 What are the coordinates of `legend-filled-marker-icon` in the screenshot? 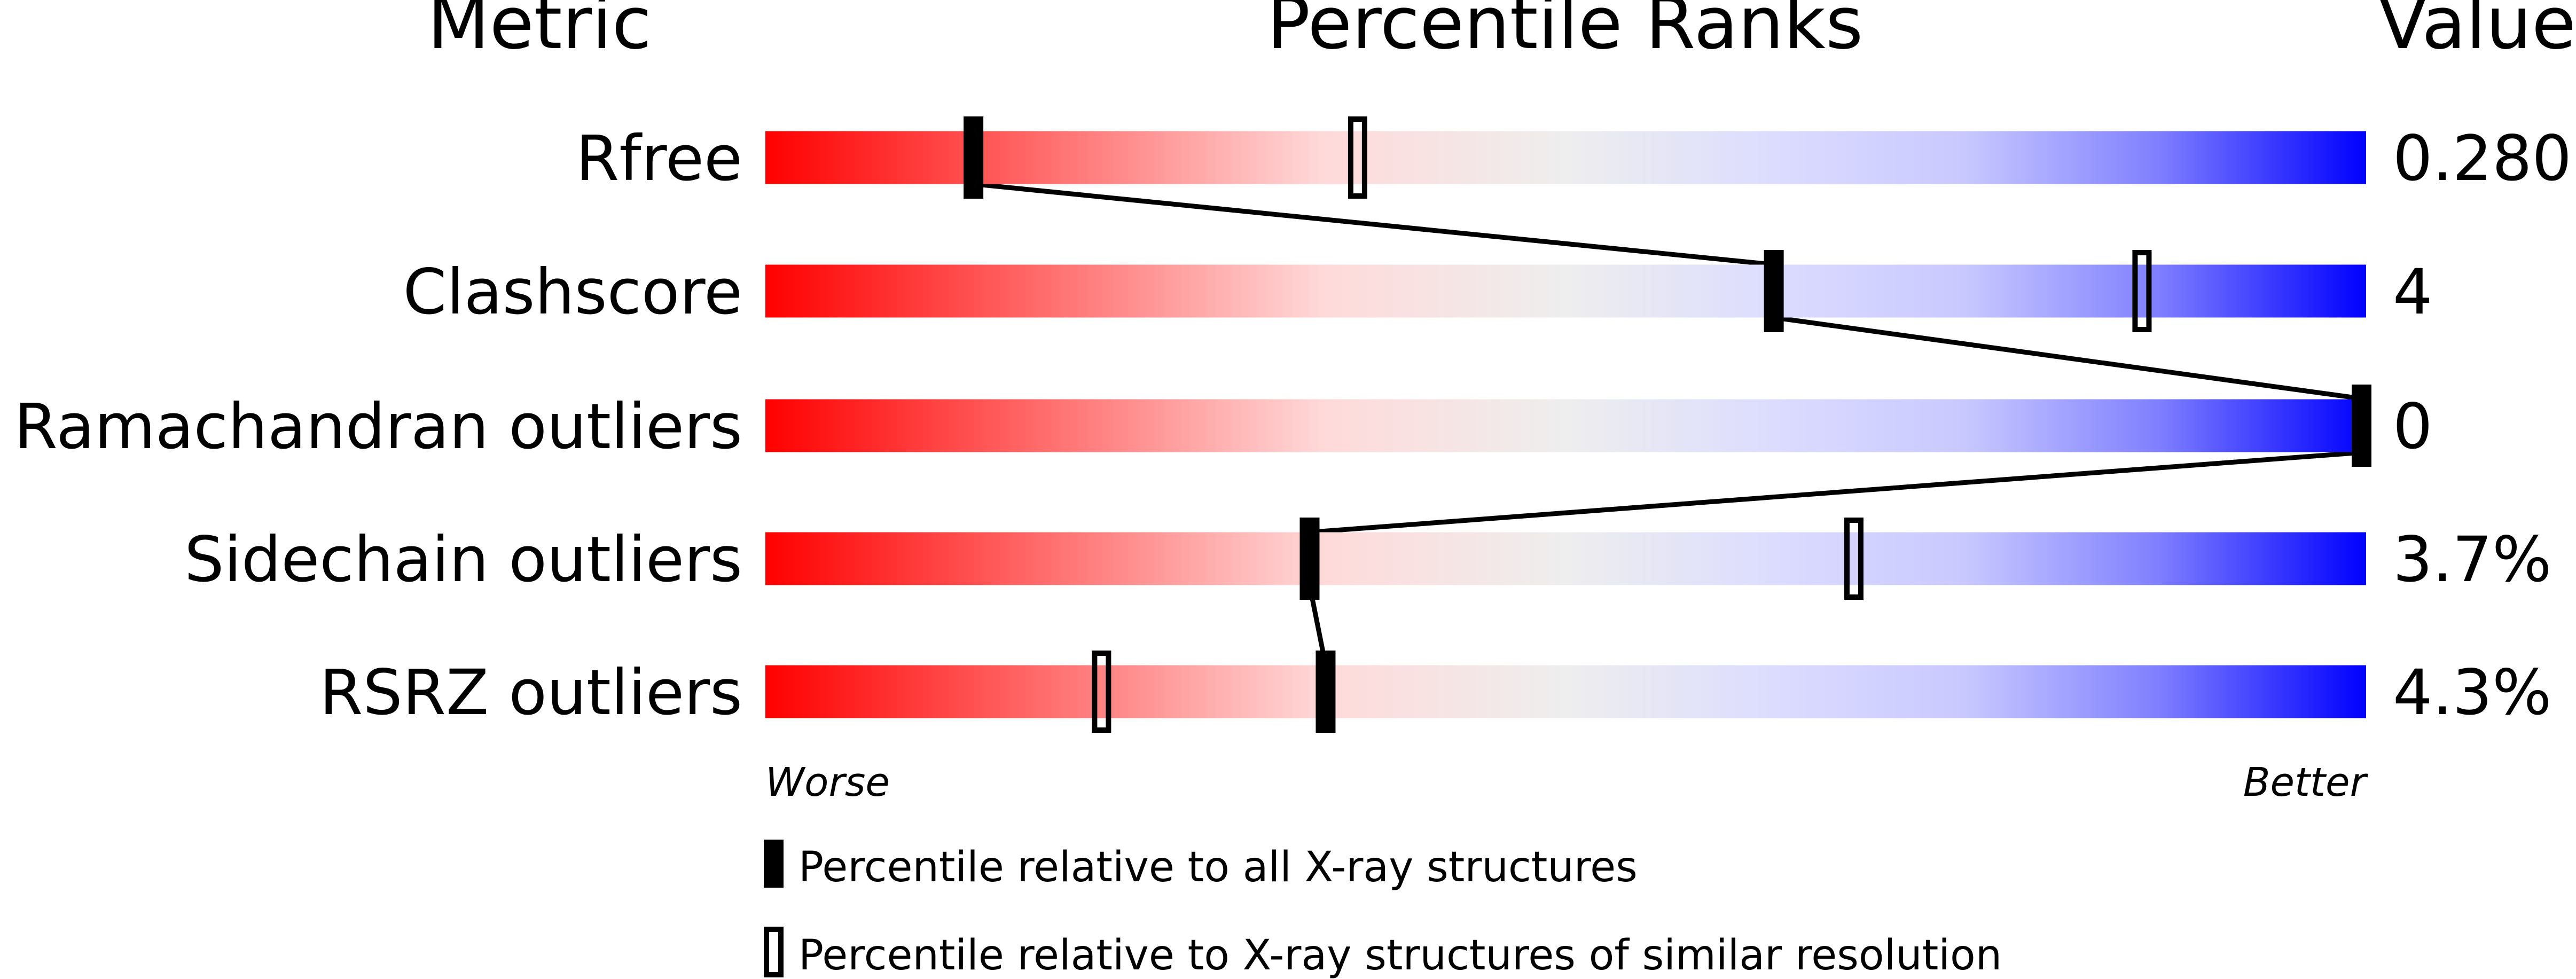 It's located at (774, 864).